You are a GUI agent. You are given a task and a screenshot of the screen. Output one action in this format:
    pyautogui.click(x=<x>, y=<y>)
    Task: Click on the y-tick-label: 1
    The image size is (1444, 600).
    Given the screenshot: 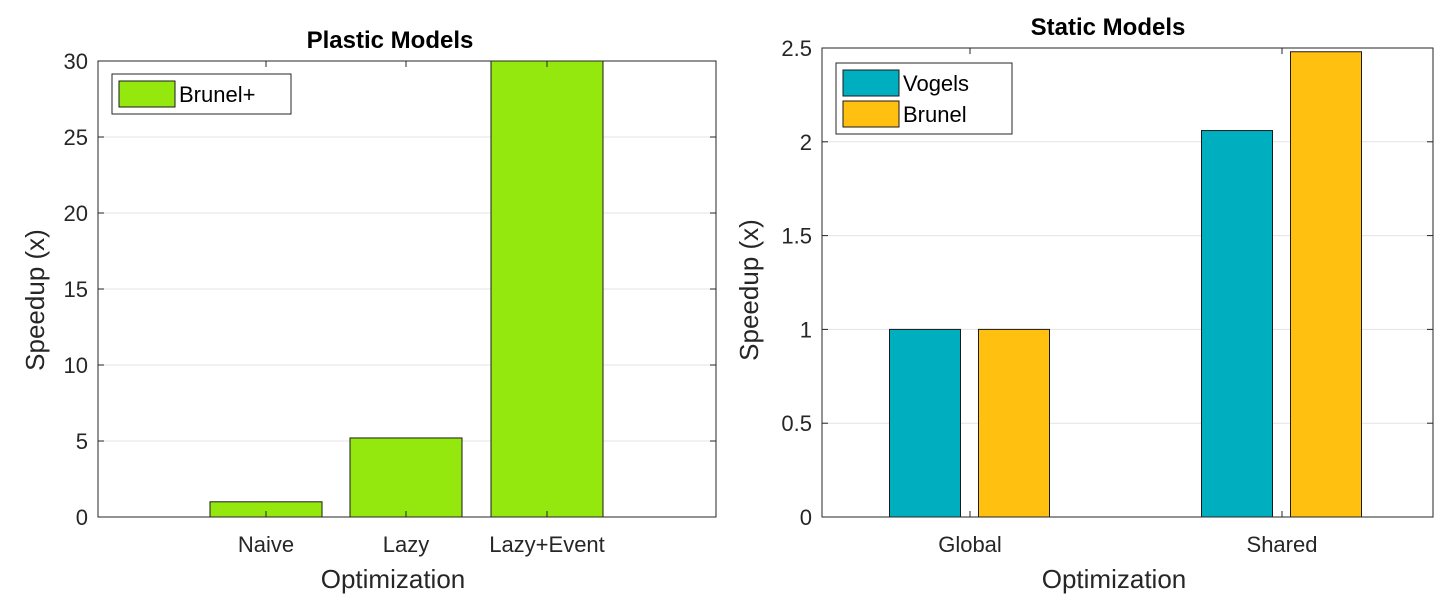 What is the action you would take?
    pyautogui.click(x=806, y=329)
    